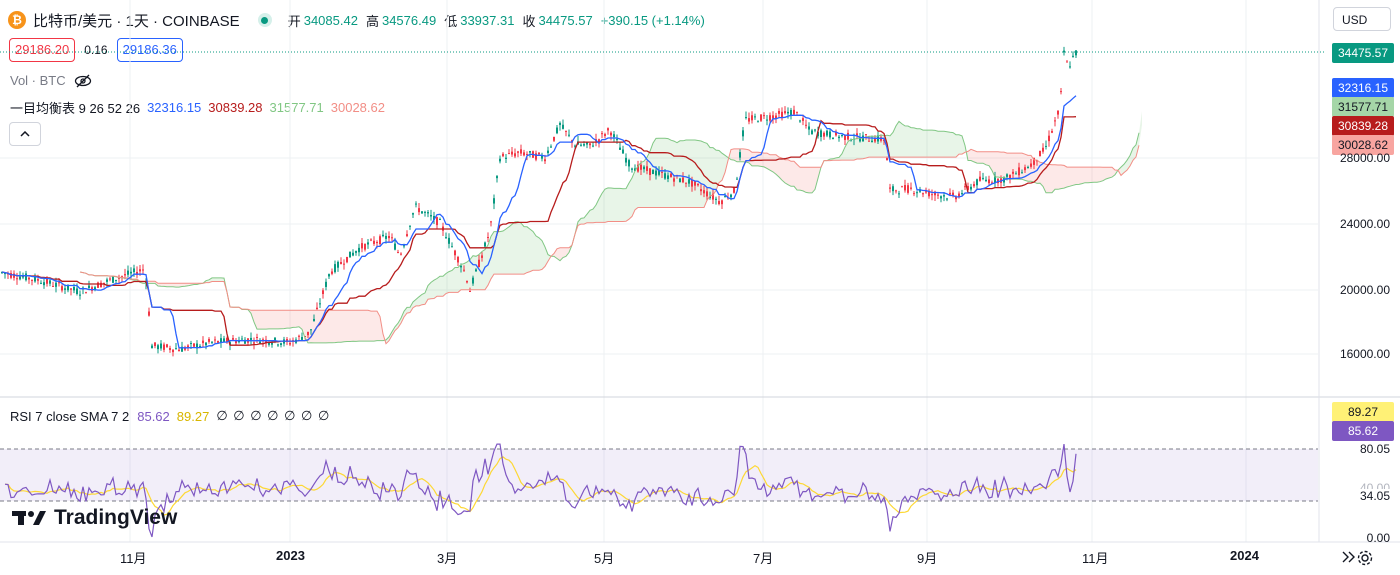  What do you see at coordinates (1349, 559) in the screenshot?
I see `scroll-to-realtime-button` at bounding box center [1349, 559].